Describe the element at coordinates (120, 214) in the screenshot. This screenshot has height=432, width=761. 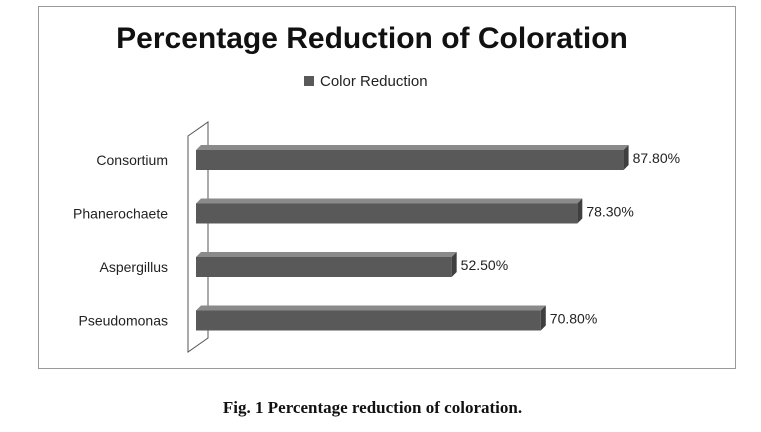
I see `category-label: Phanerochaete` at that location.